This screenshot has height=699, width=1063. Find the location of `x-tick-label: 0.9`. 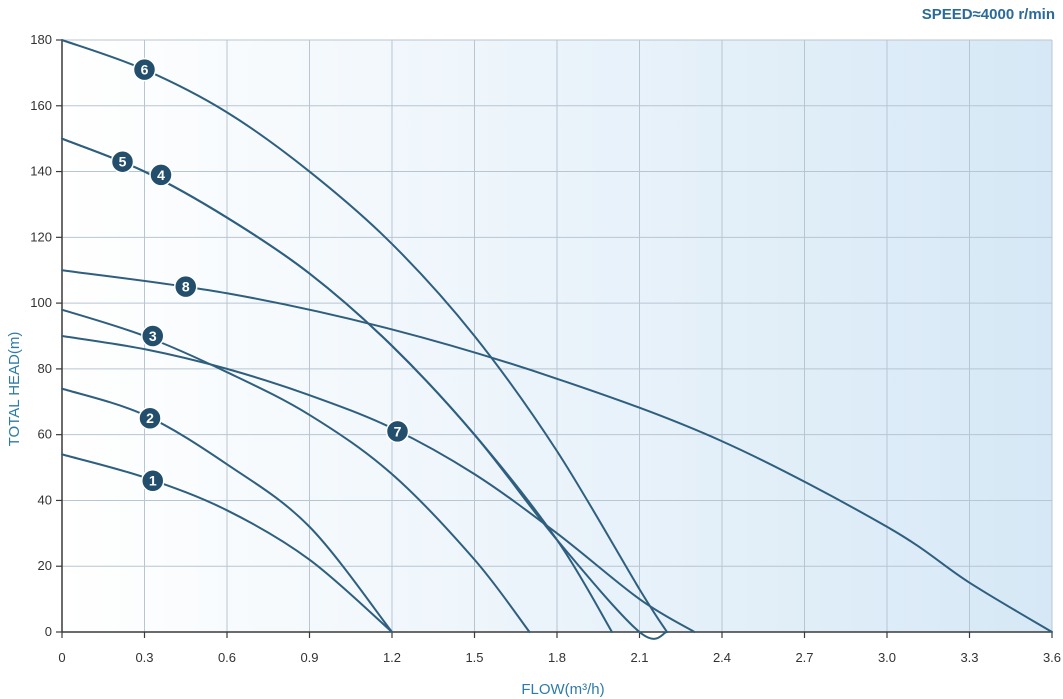

x-tick-label: 0.9 is located at coordinates (309, 657).